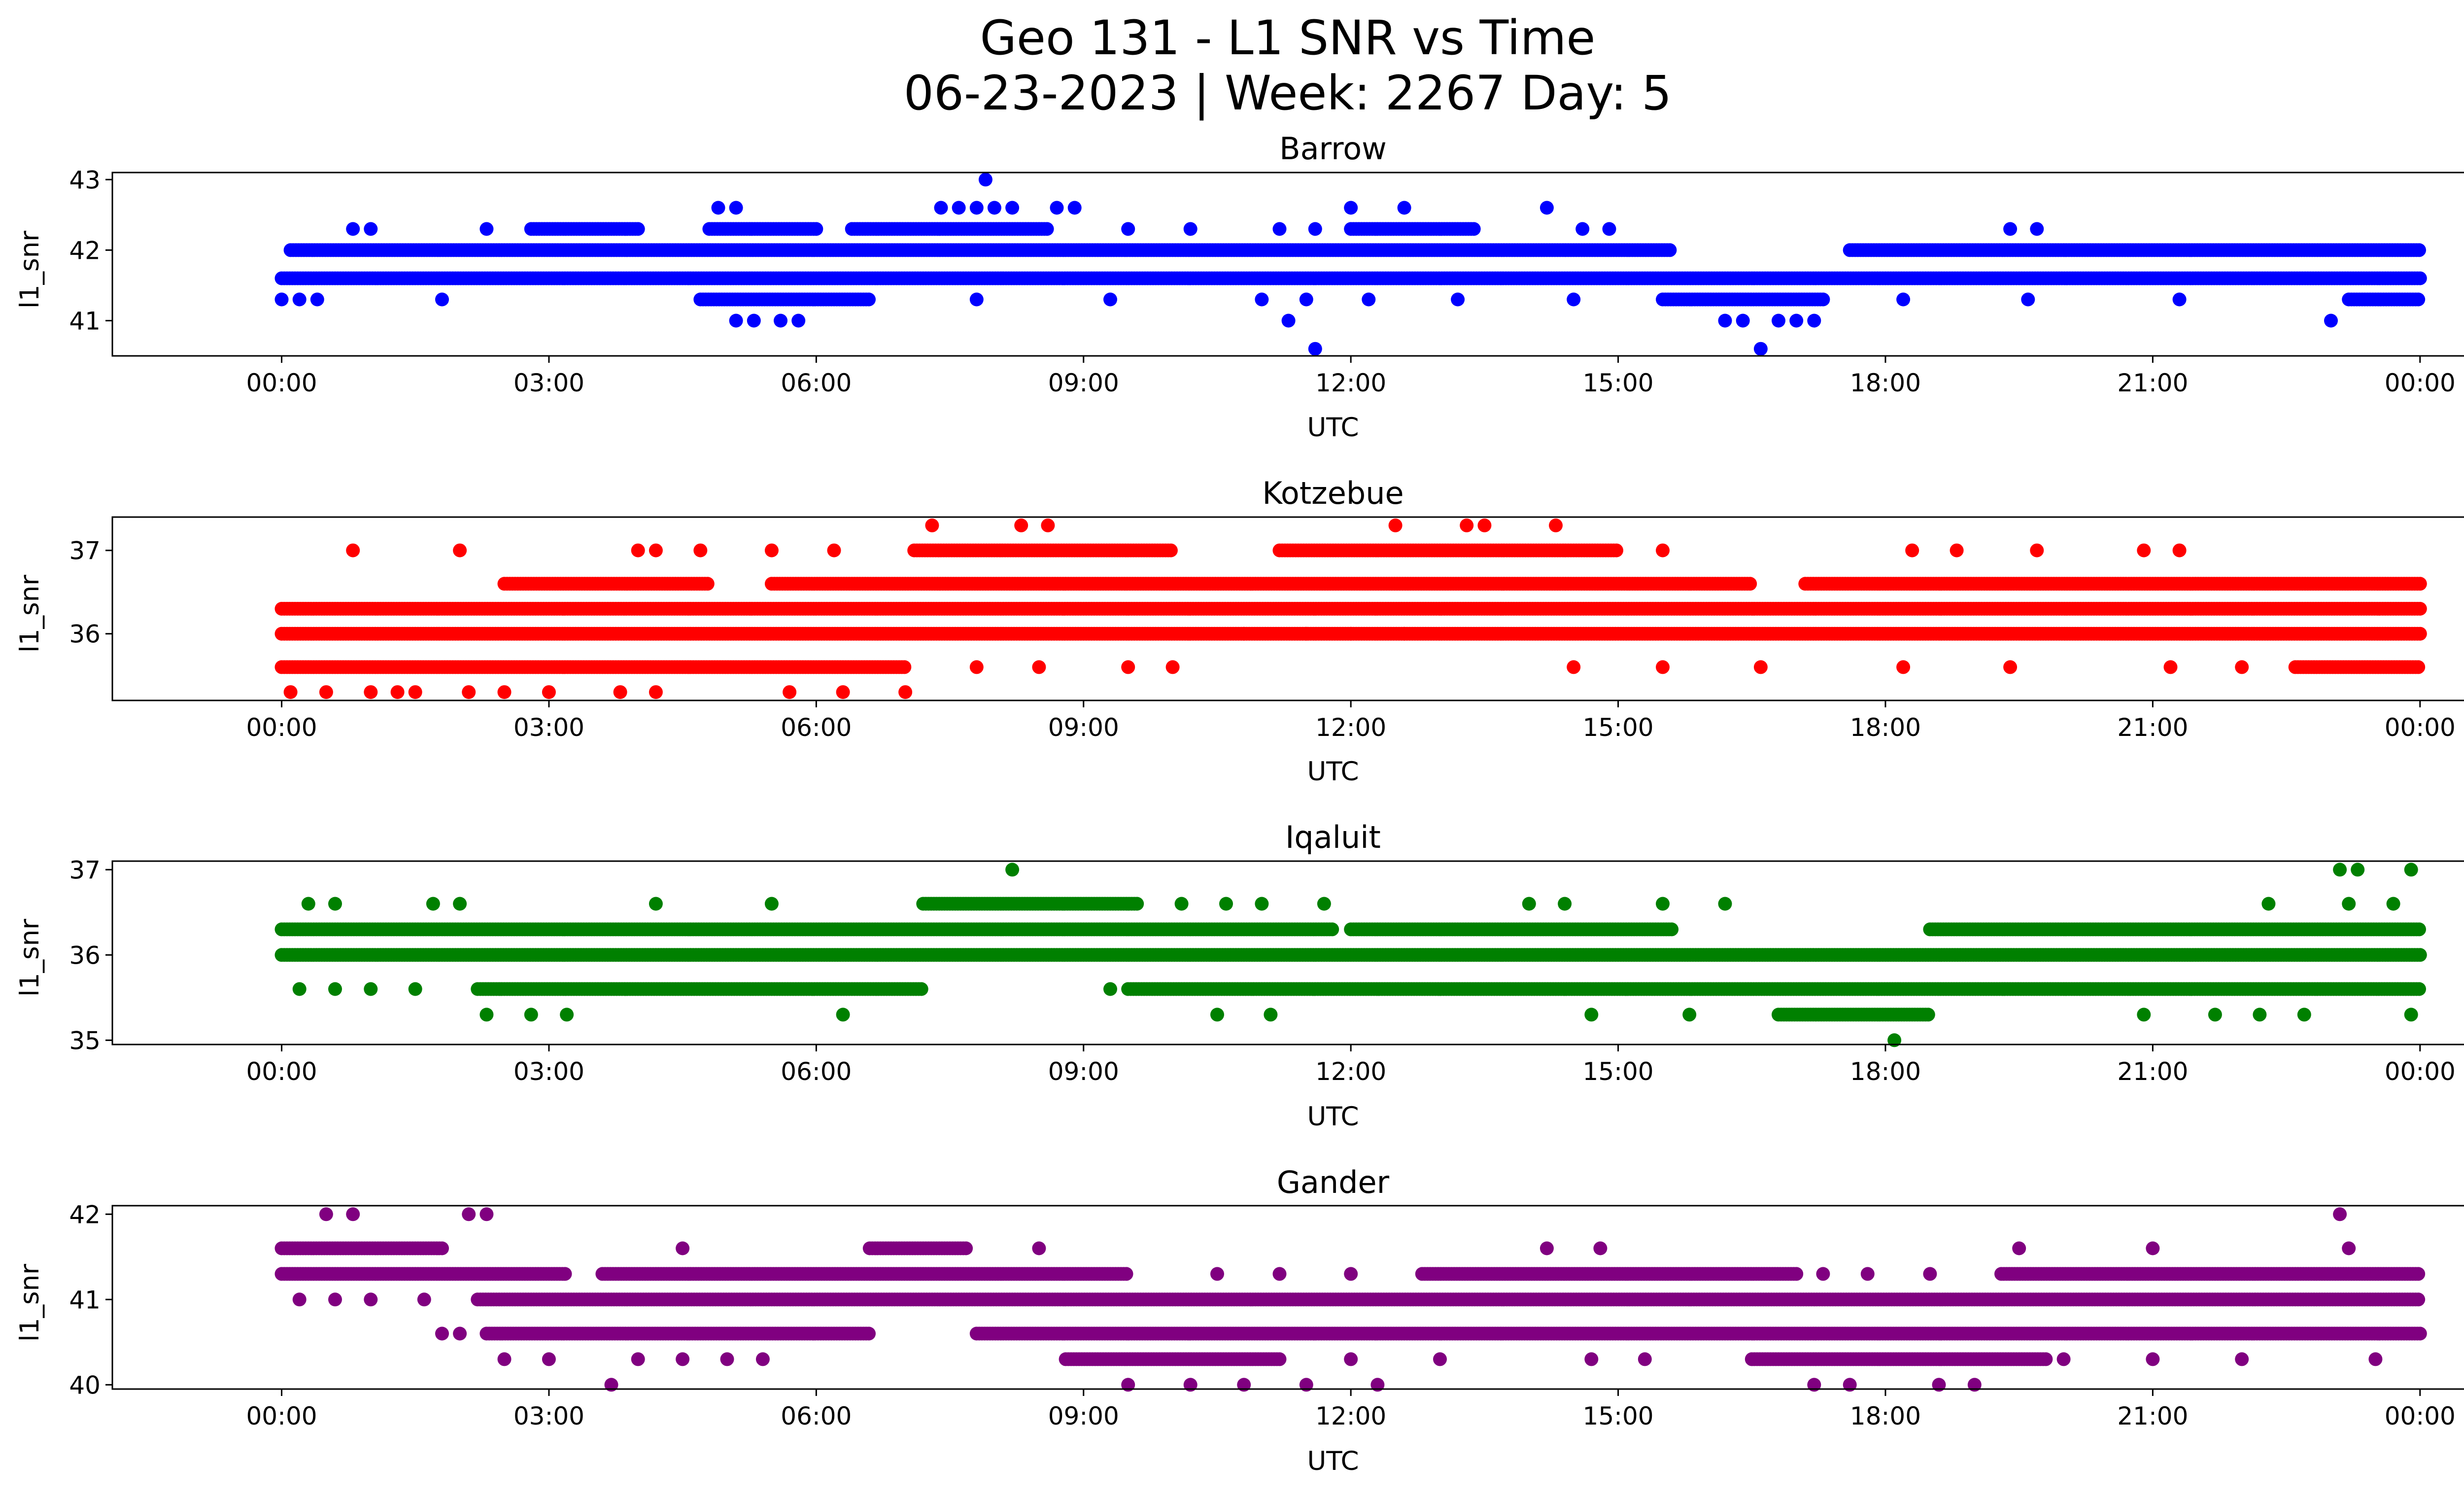 This screenshot has height=1497, width=2464. What do you see at coordinates (1288, 264) in the screenshot?
I see `axes-frame` at bounding box center [1288, 264].